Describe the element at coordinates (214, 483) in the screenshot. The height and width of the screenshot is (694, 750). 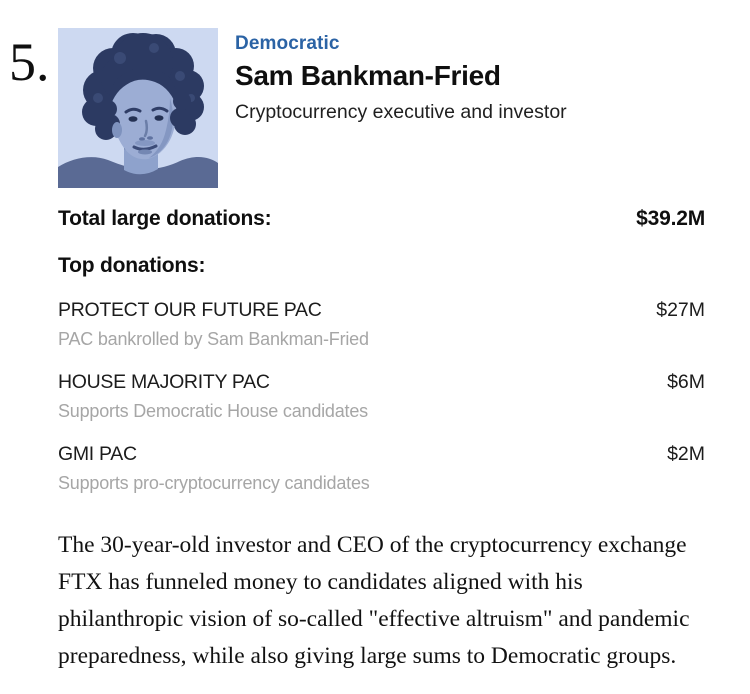
I see `donation-note: Supports pro-cryptocurrency candidates` at that location.